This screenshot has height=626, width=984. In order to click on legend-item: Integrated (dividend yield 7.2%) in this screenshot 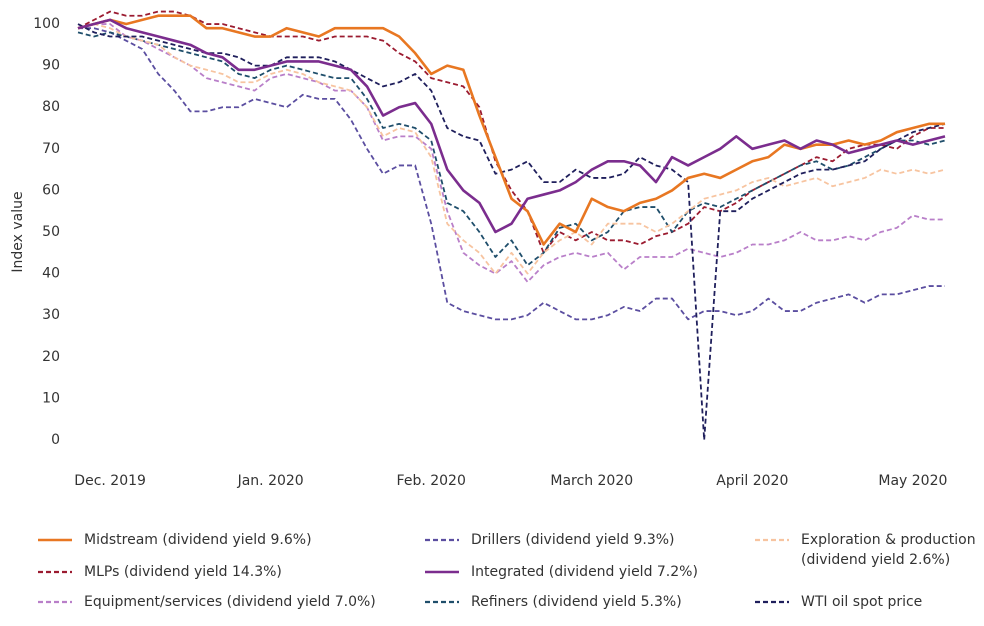, I will do `click(615, 572)`.